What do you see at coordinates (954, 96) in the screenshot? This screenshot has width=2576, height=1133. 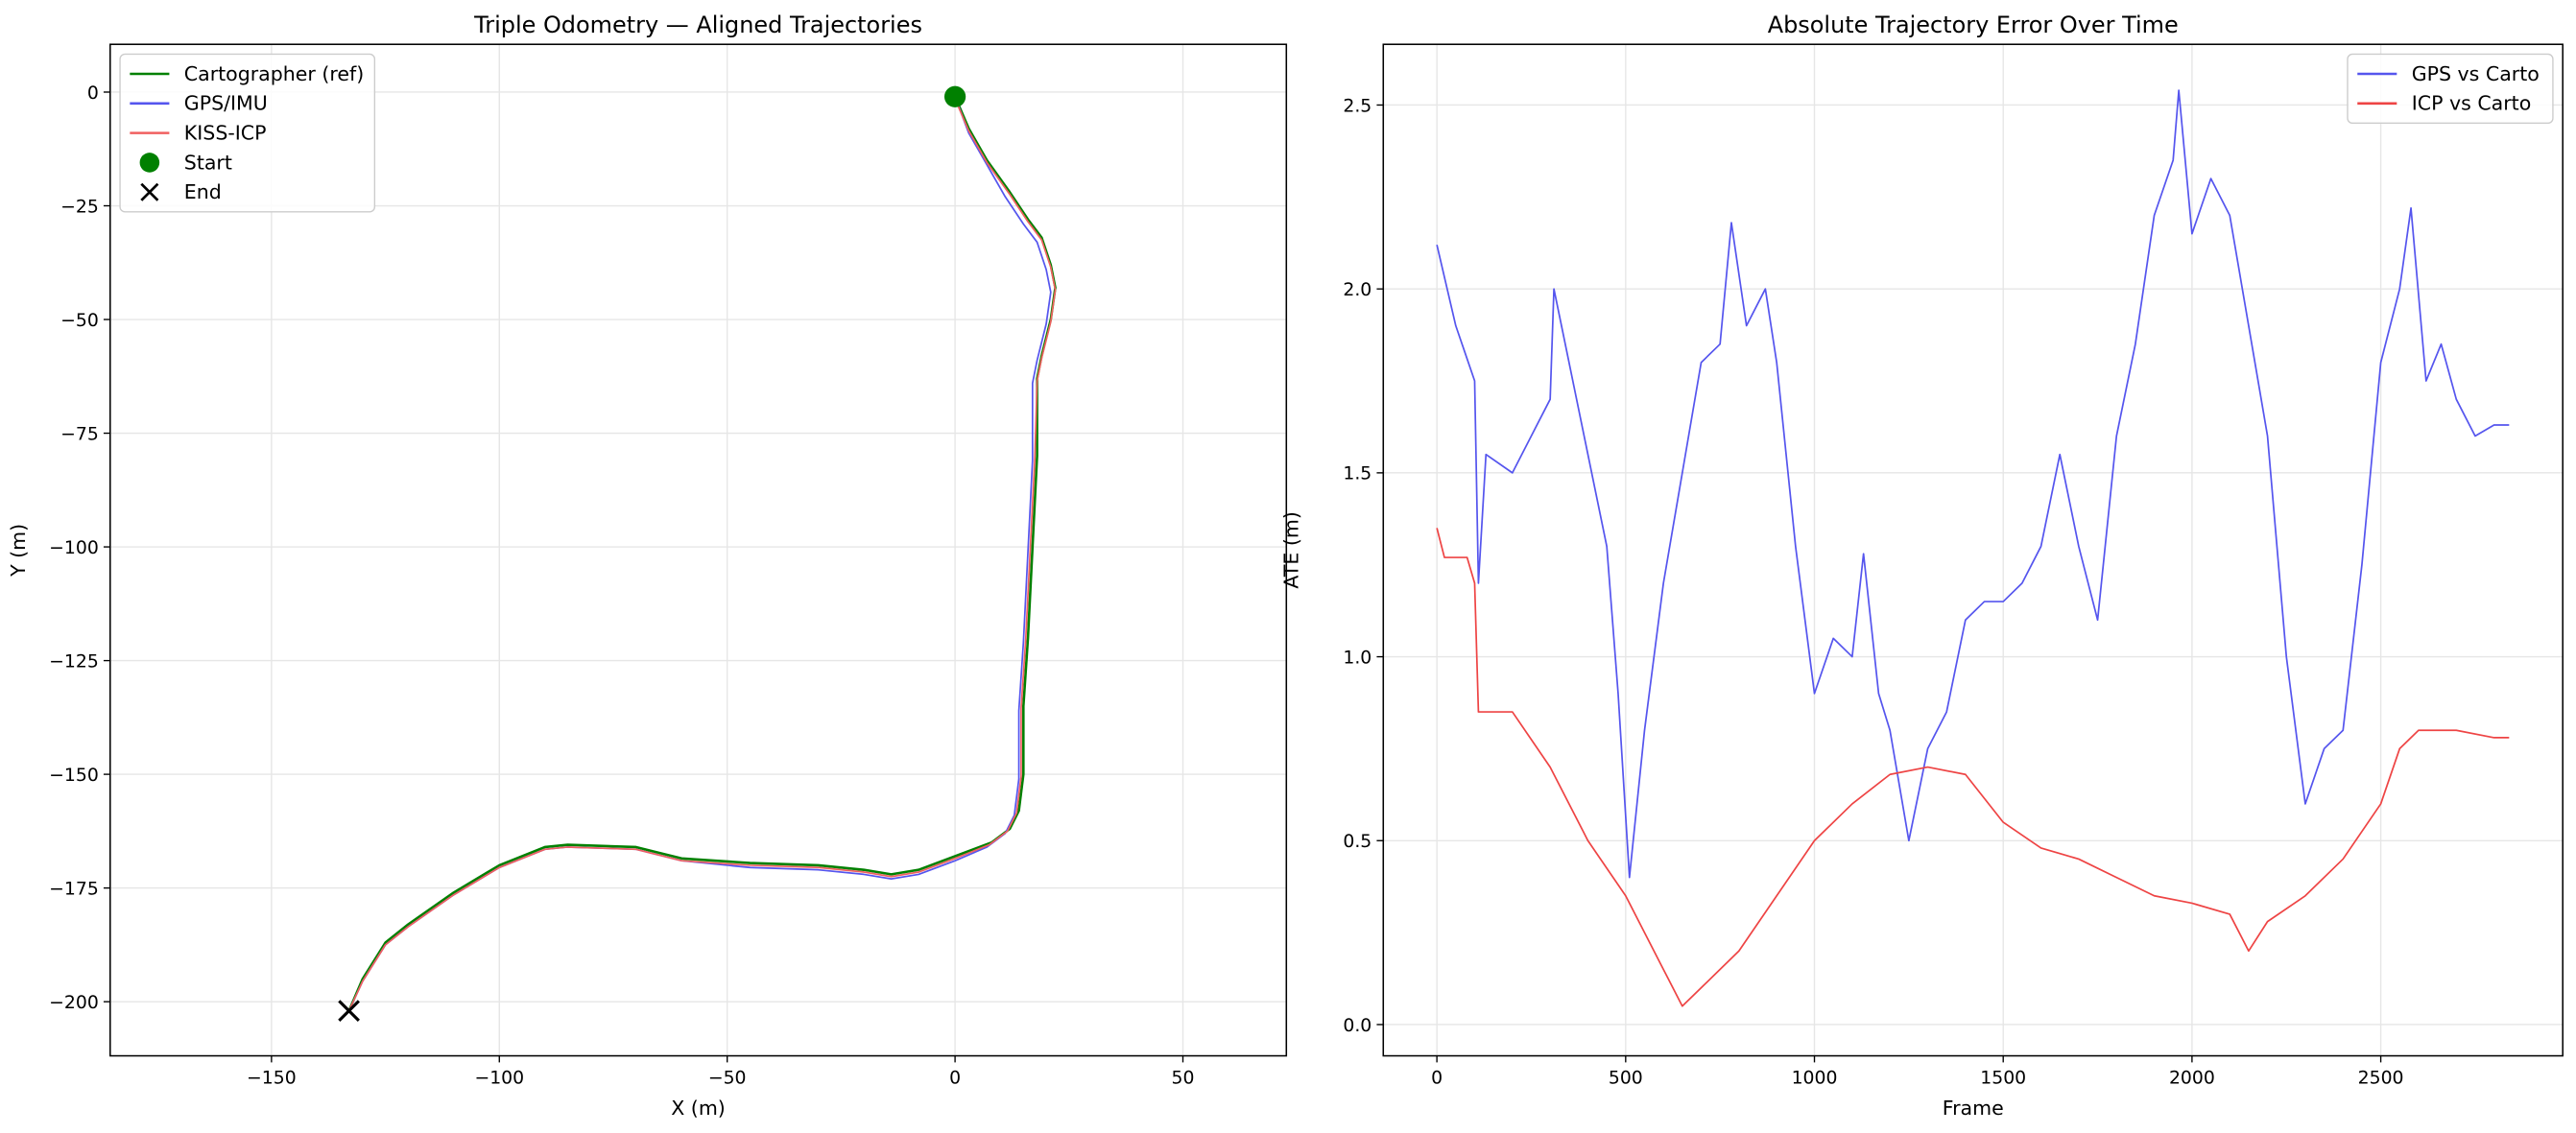 I see `start-marker` at bounding box center [954, 96].